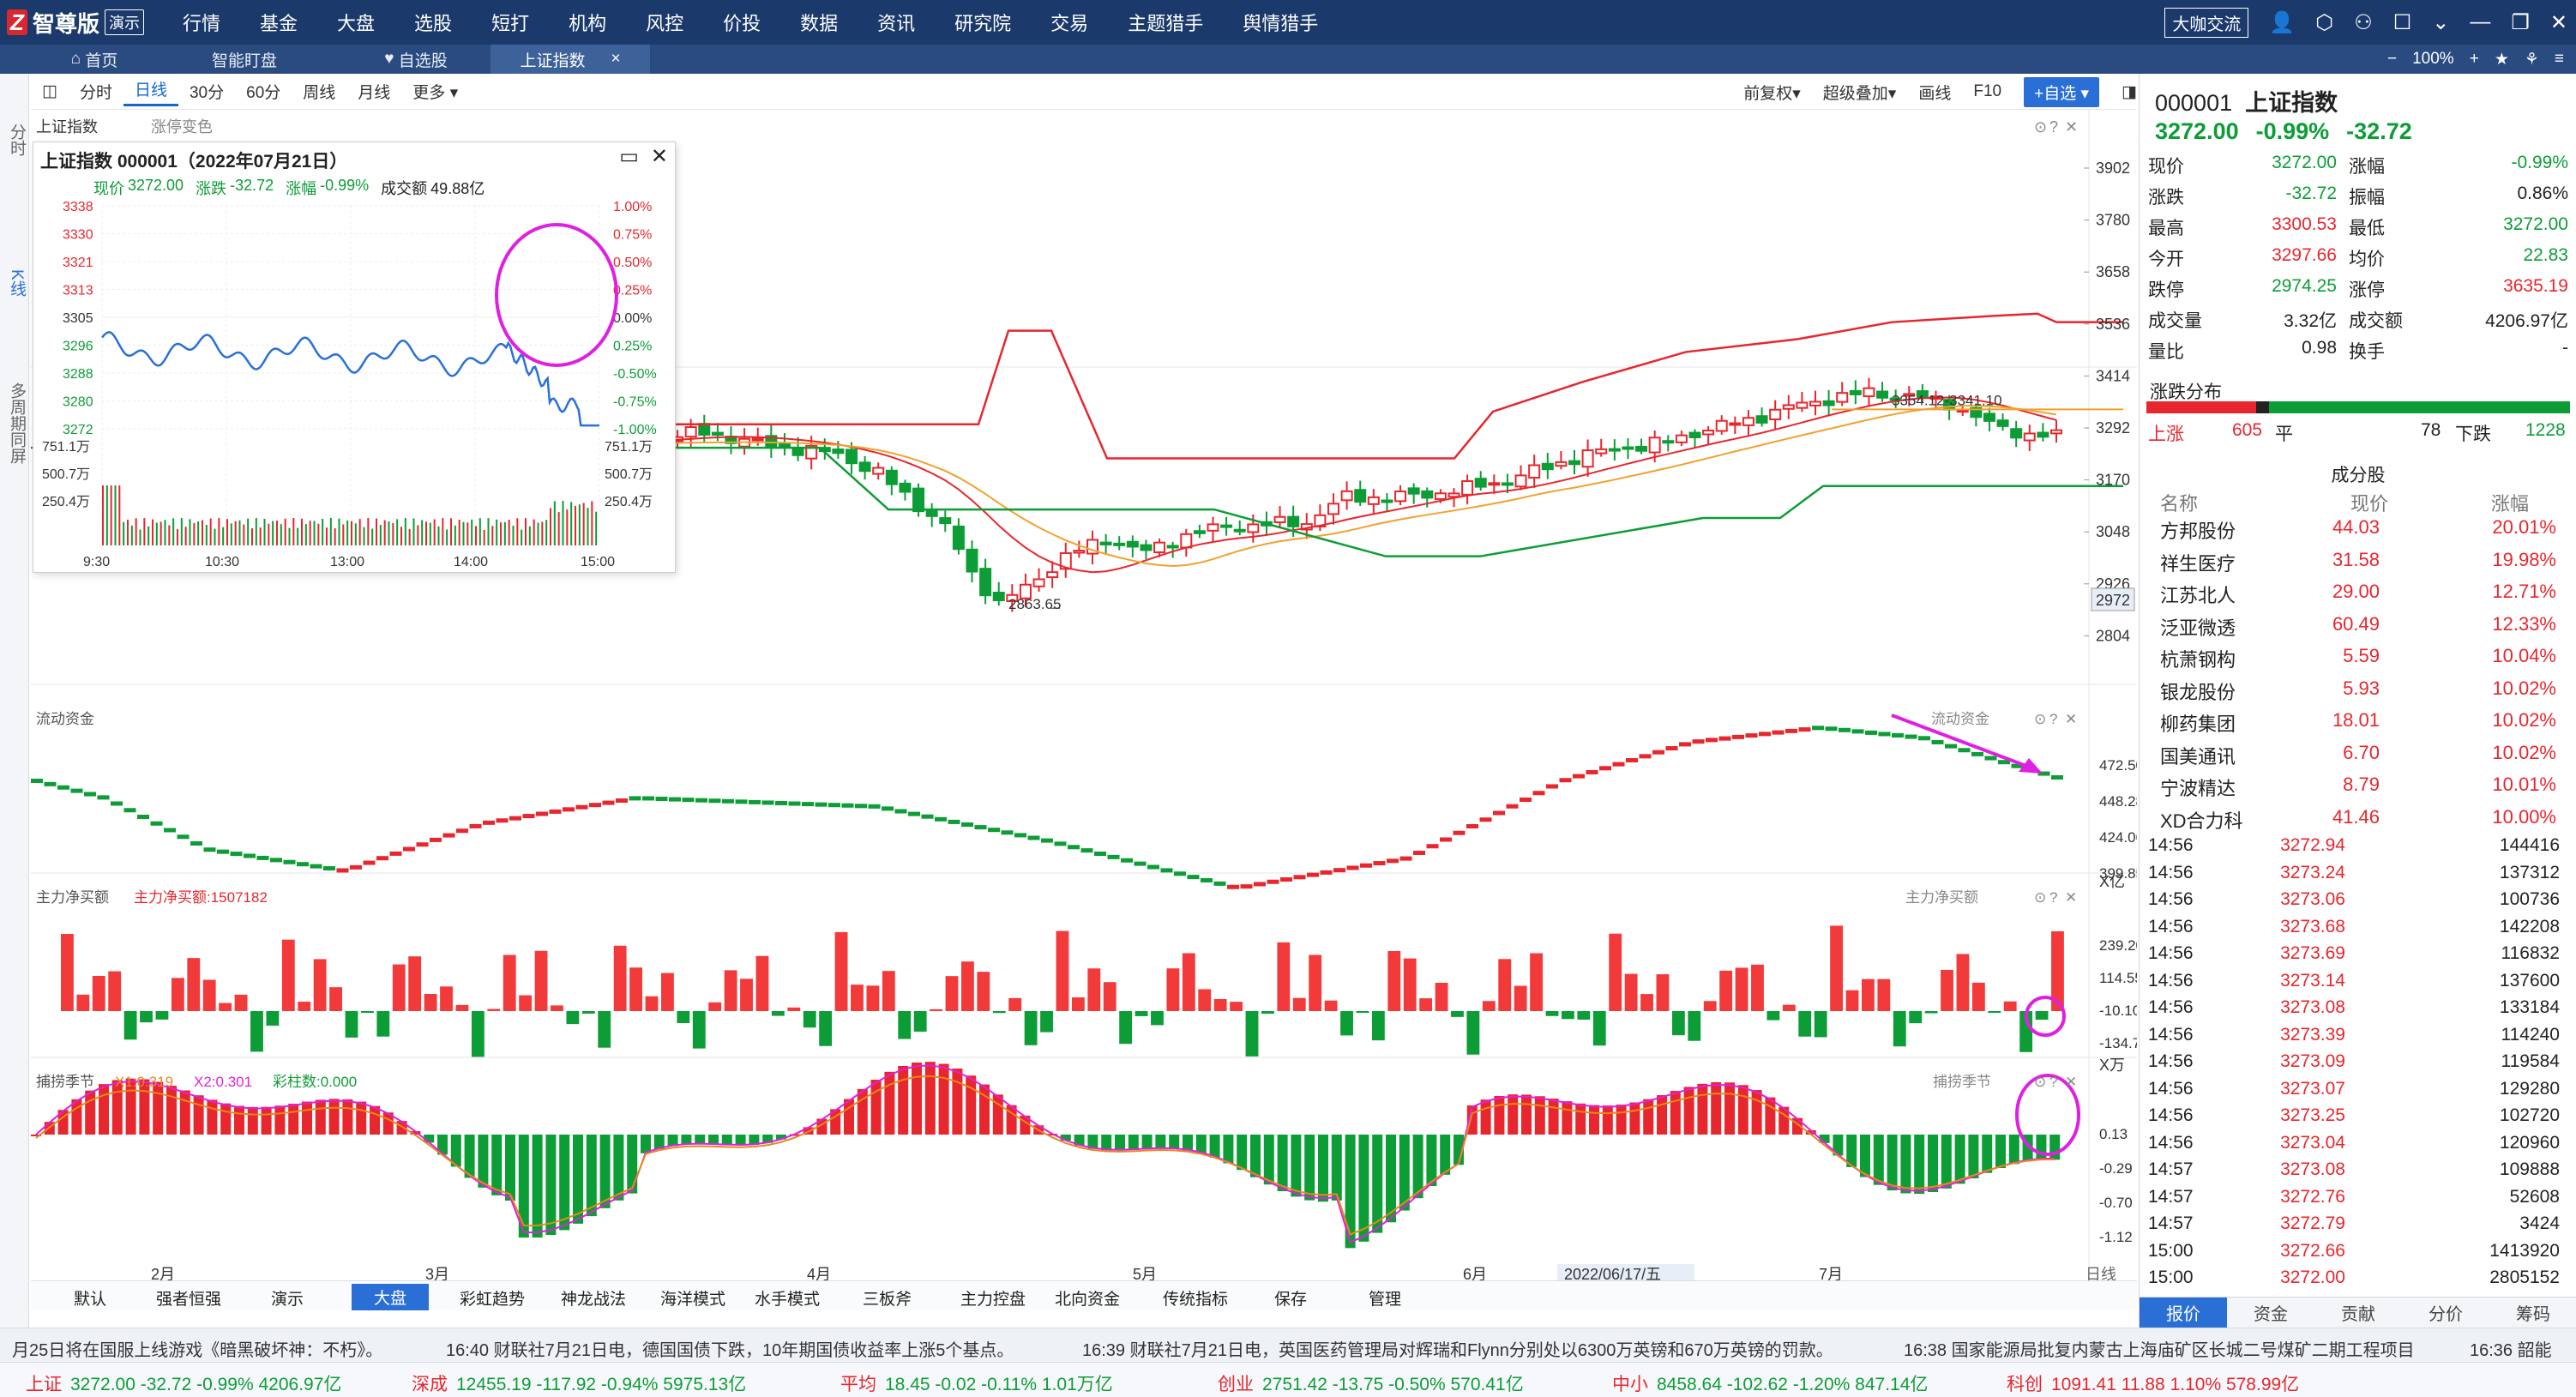 The width and height of the screenshot is (2576, 1397). Describe the element at coordinates (2129, 92) in the screenshot. I see `panel-toggle-icon: ◨` at that location.